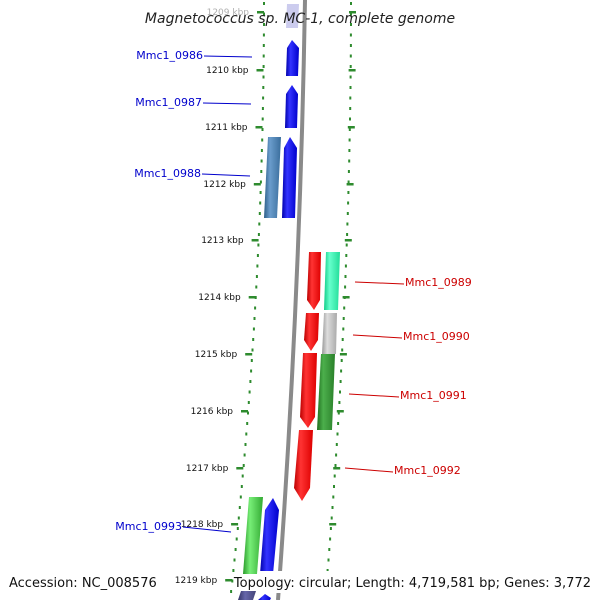 The width and height of the screenshot is (600, 600). I want to click on tick-label: 1216 kbp, so click(212, 412).